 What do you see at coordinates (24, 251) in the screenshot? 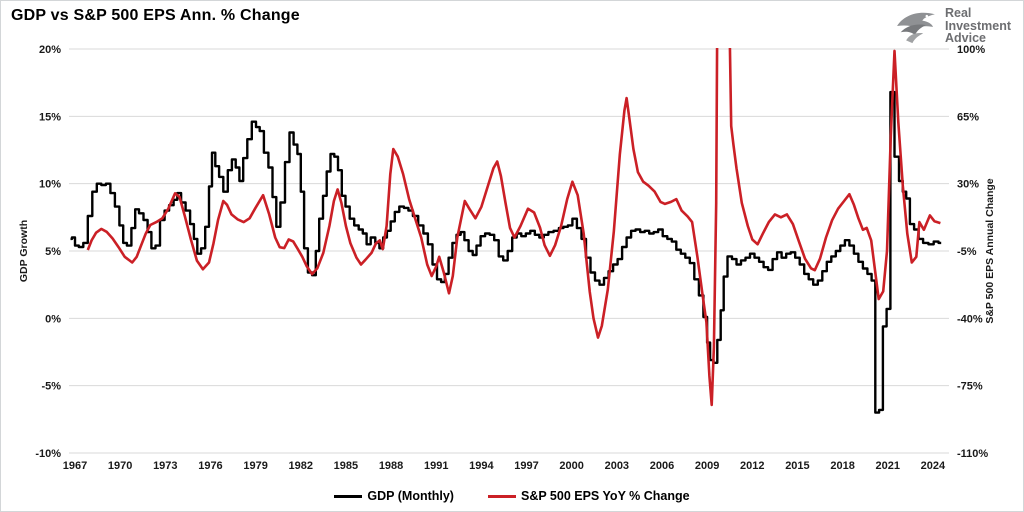
I see `left-axis-title: GDP Growth` at bounding box center [24, 251].